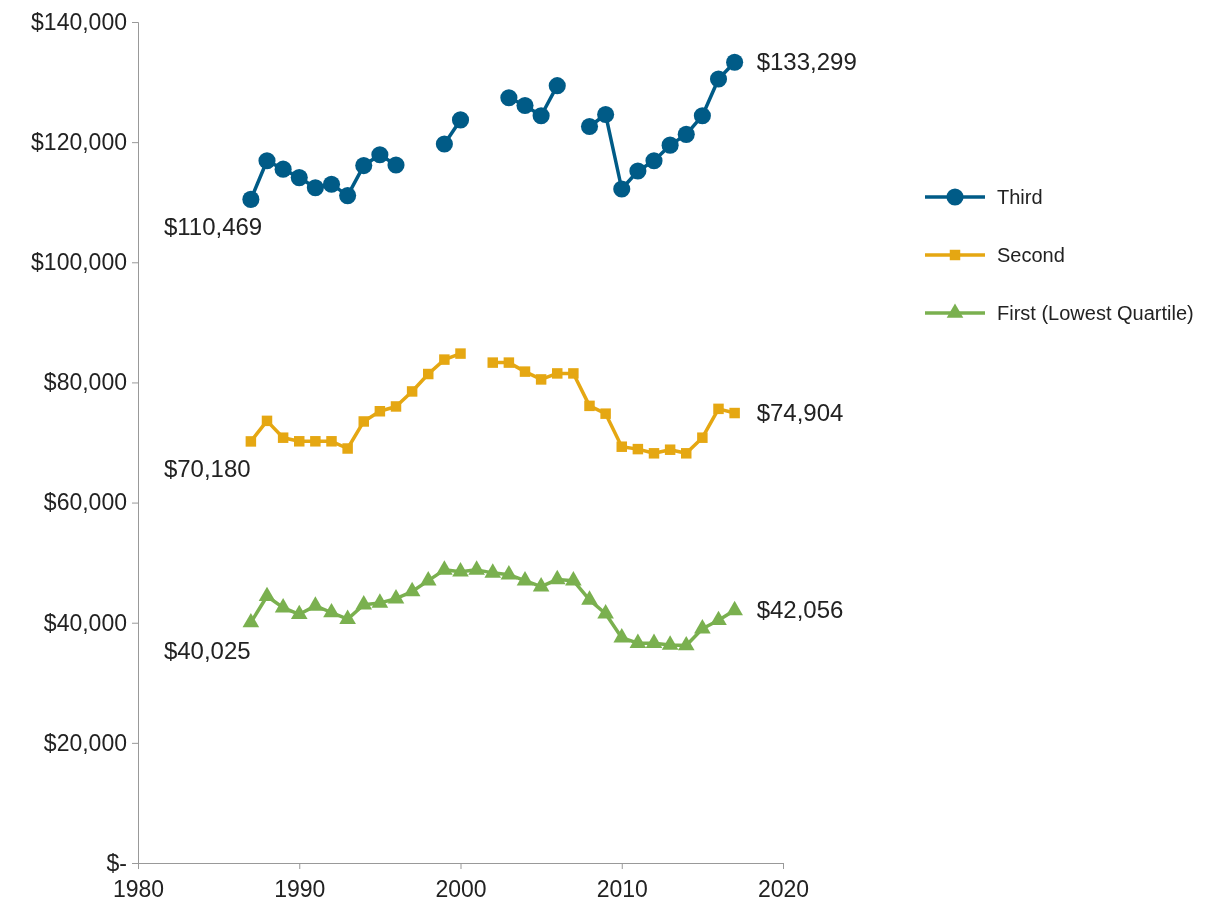  Describe the element at coordinates (806, 62) in the screenshot. I see `data-label: $133,299` at that location.